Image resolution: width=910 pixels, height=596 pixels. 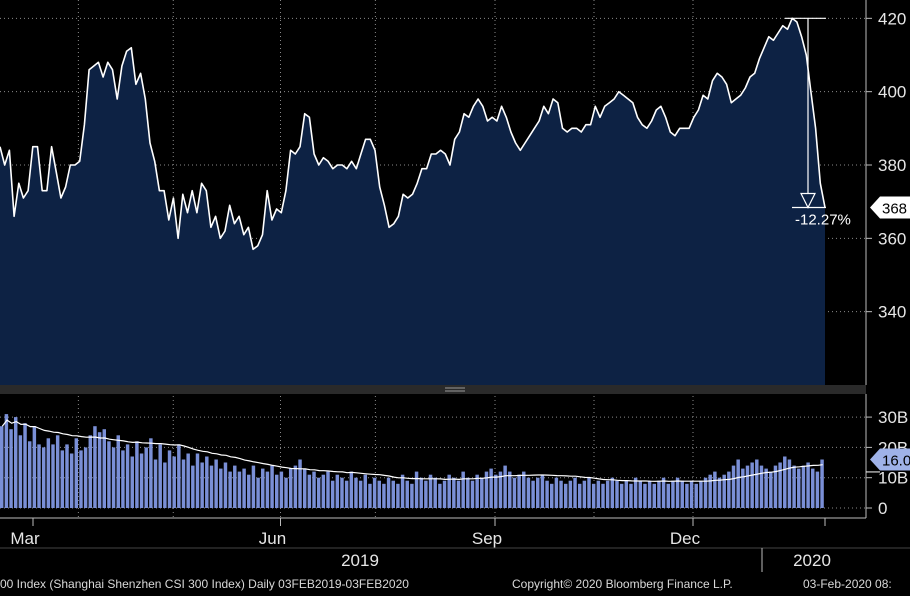 What do you see at coordinates (818, 123) in the screenshot?
I see `drawdown-annotation: -12.27%` at bounding box center [818, 123].